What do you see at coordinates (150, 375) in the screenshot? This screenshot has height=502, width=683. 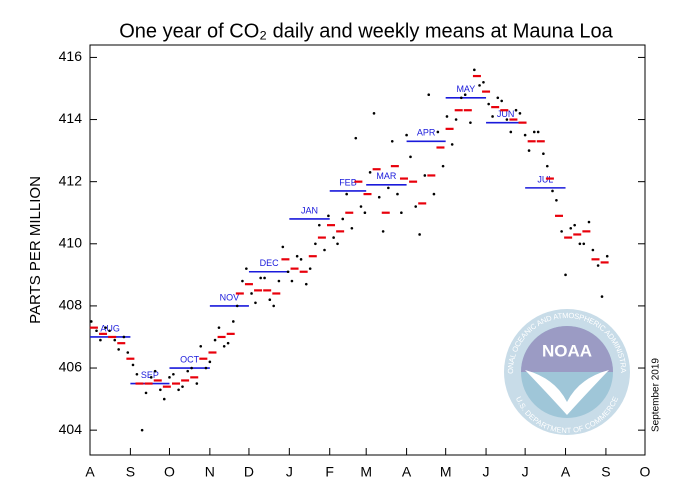 I see `month-label: SEP` at bounding box center [150, 375].